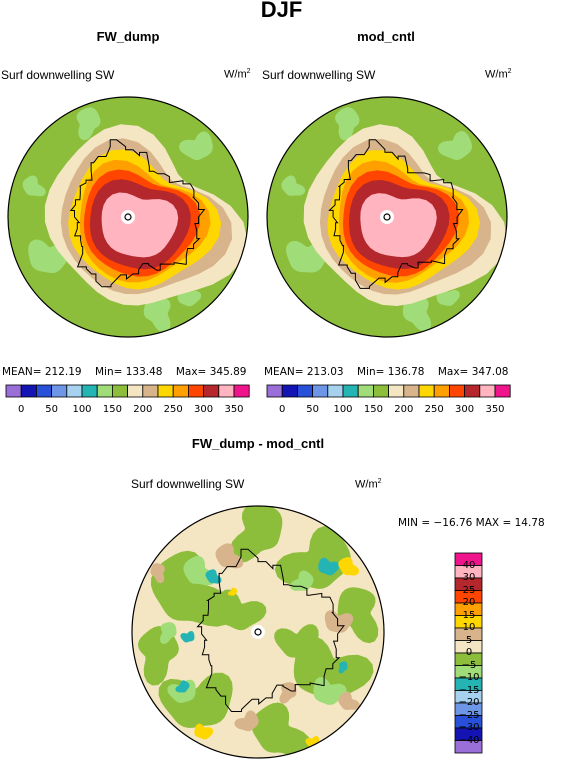 This screenshot has height=760, width=563. What do you see at coordinates (258, 443) in the screenshot?
I see `diff-title: FW_dump - mod_cntl` at bounding box center [258, 443].